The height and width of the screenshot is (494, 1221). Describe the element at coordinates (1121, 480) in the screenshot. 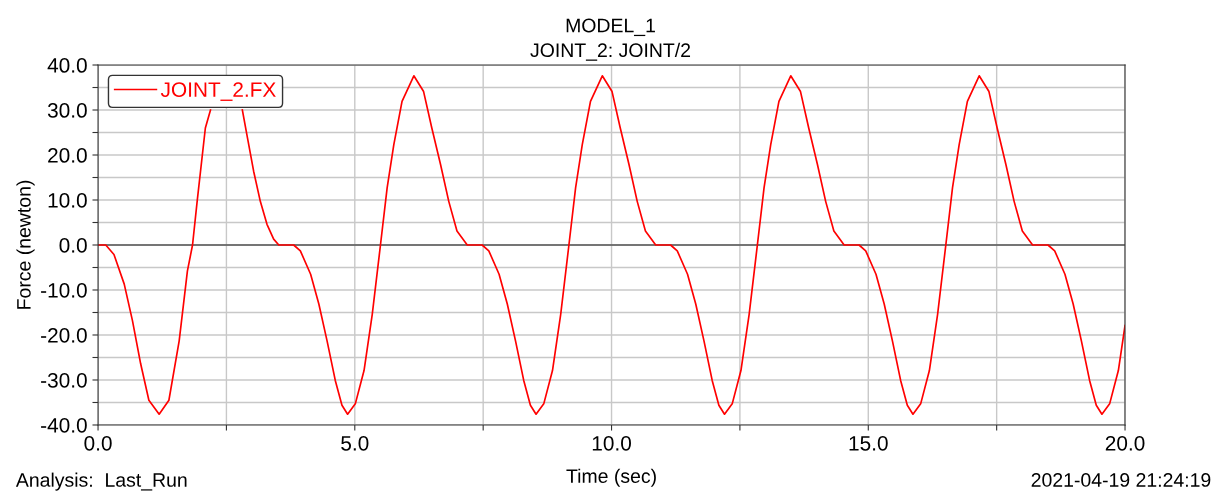

I see `text: 2021-04-19 21:24:19` at that location.